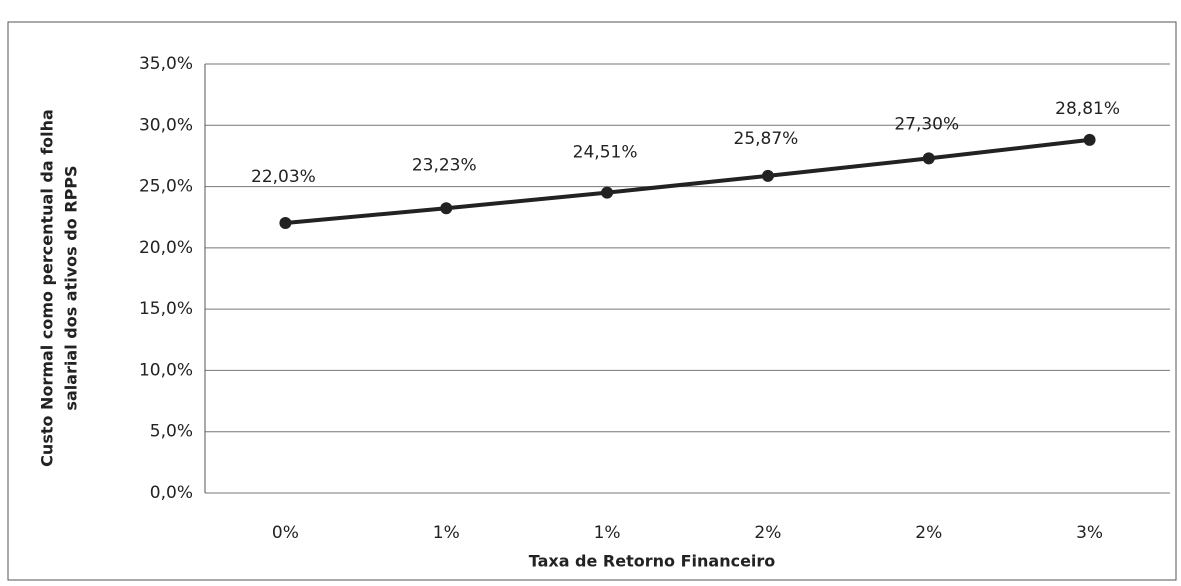  What do you see at coordinates (166, 125) in the screenshot?
I see `y-tick-label: 30,0%` at bounding box center [166, 125].